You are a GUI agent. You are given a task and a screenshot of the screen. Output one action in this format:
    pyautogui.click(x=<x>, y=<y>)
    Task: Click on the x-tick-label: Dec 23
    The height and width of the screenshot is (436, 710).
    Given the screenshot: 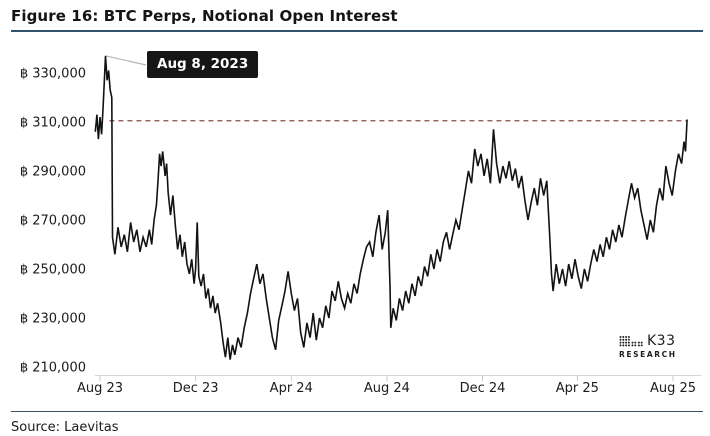 What is the action you would take?
    pyautogui.click(x=196, y=388)
    